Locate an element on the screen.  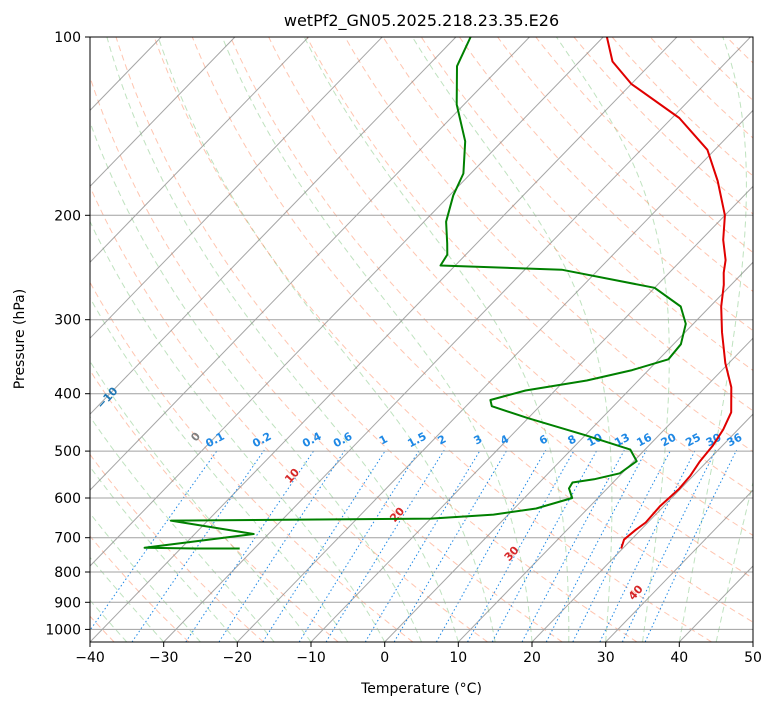
y-tick-label: 200 is located at coordinates (67, 216).